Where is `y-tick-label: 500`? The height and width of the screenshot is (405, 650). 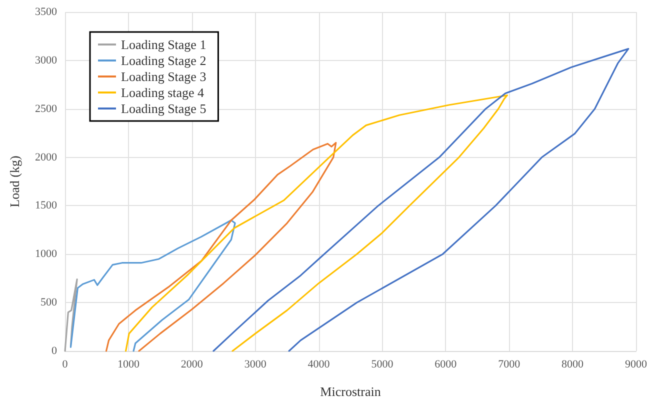
y-tick-label: 500 is located at coordinates (49, 302).